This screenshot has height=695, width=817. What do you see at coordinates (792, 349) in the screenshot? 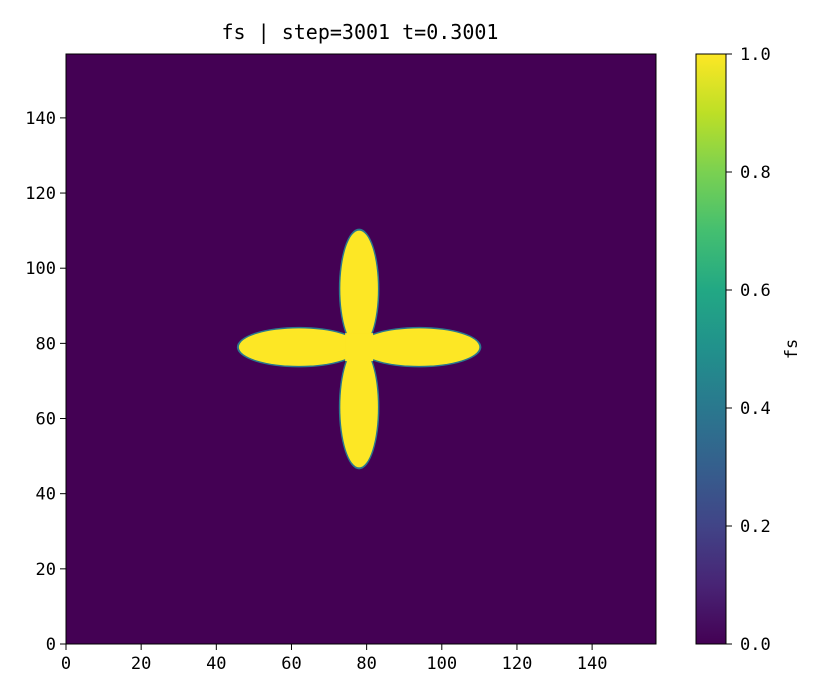
I see `colorbar-label: fs` at bounding box center [792, 349].